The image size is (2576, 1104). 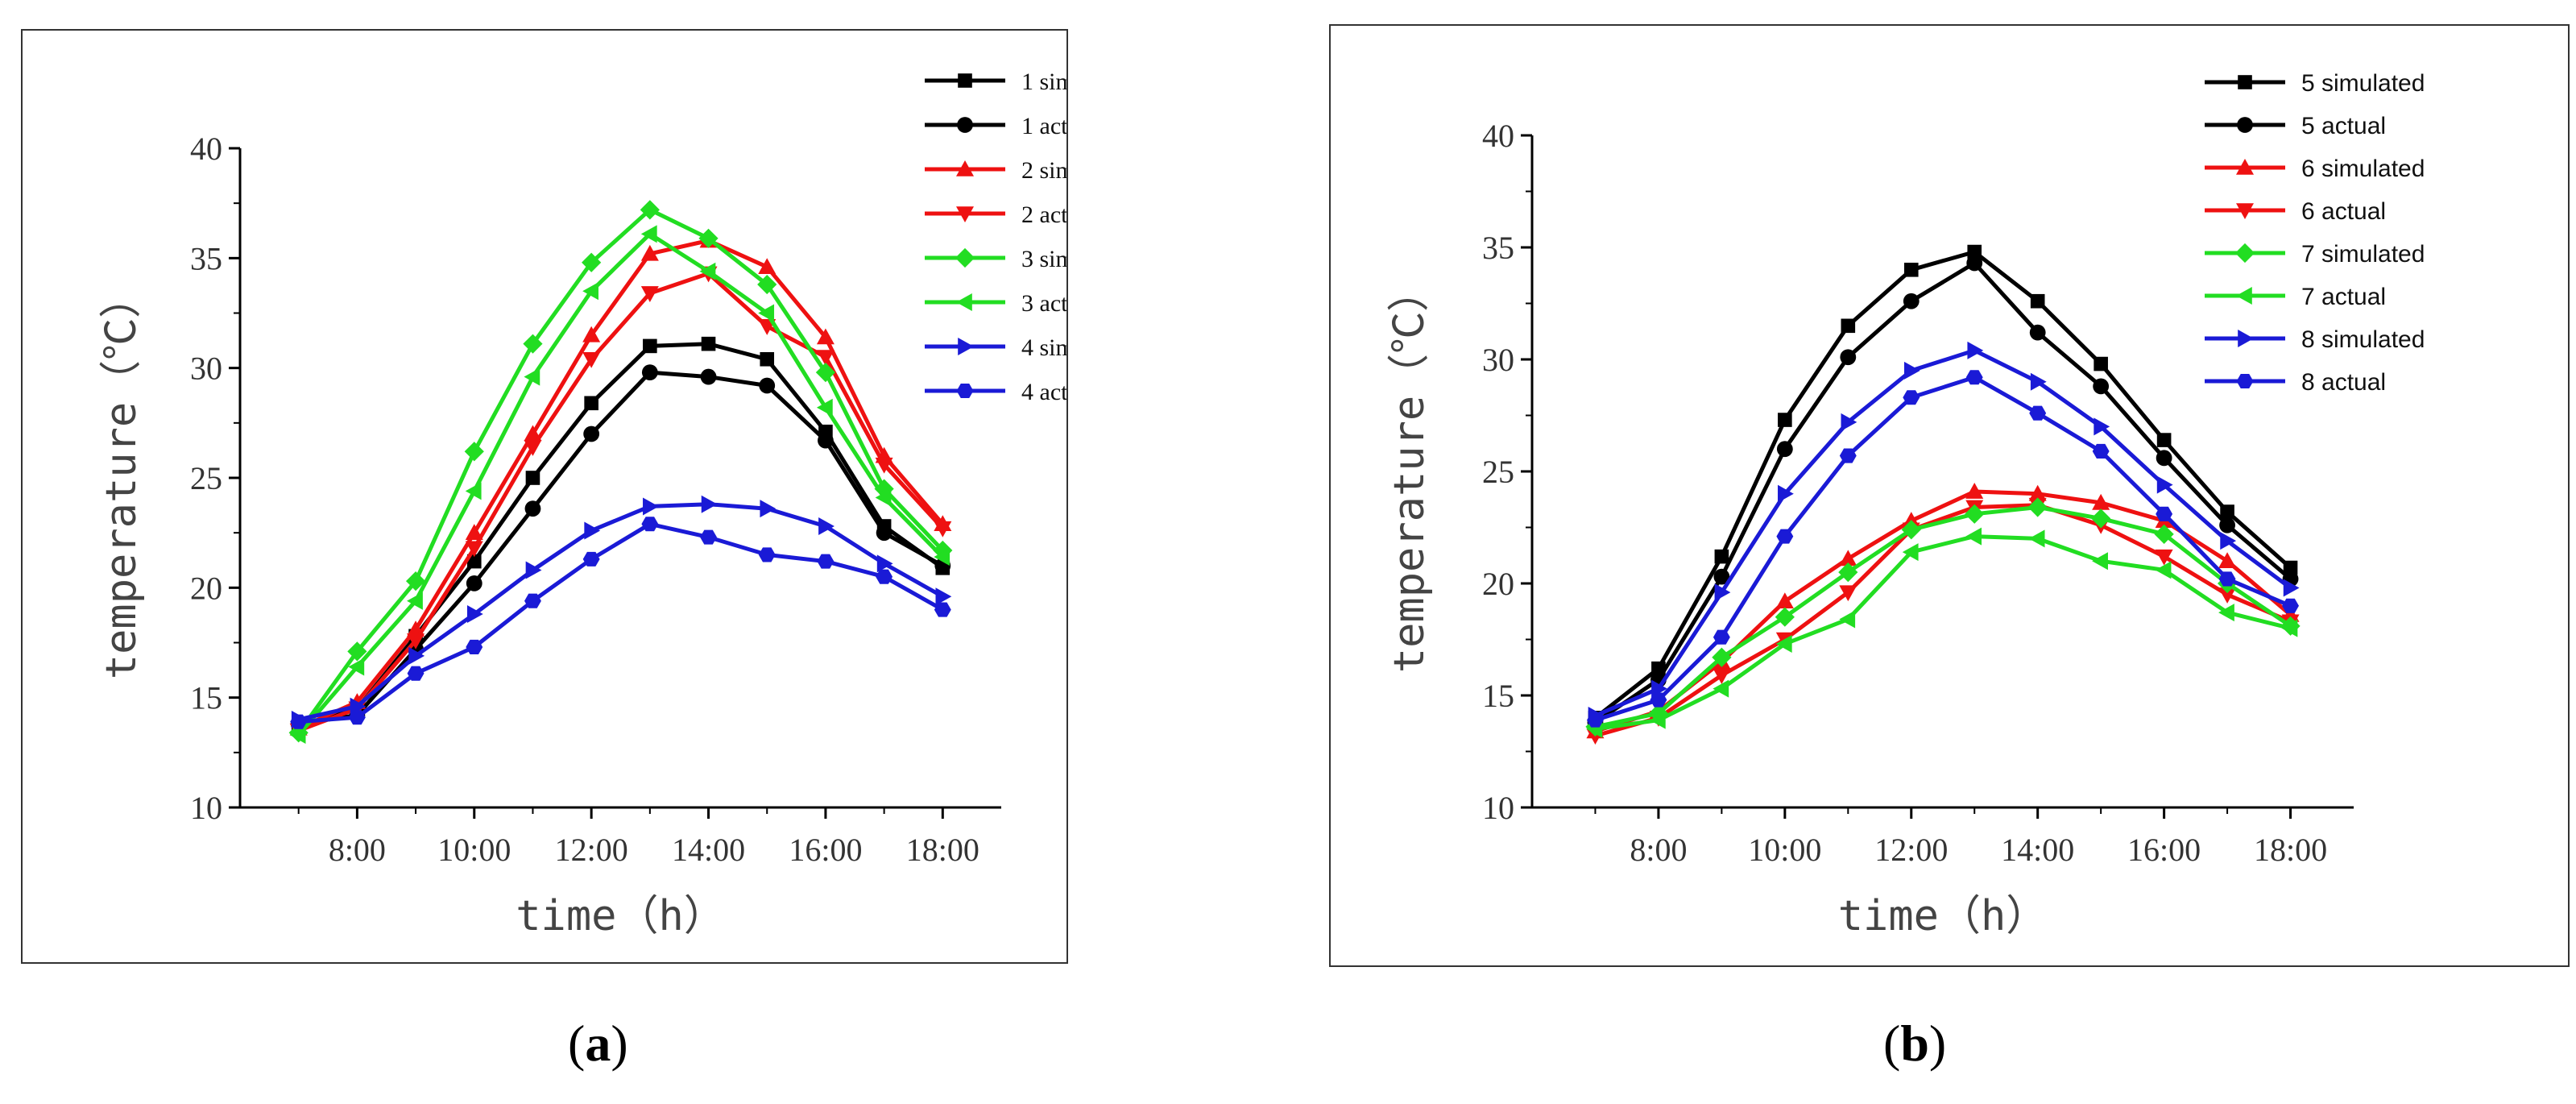 What do you see at coordinates (206, 478) in the screenshot?
I see `y-tick-label-a: 25` at bounding box center [206, 478].